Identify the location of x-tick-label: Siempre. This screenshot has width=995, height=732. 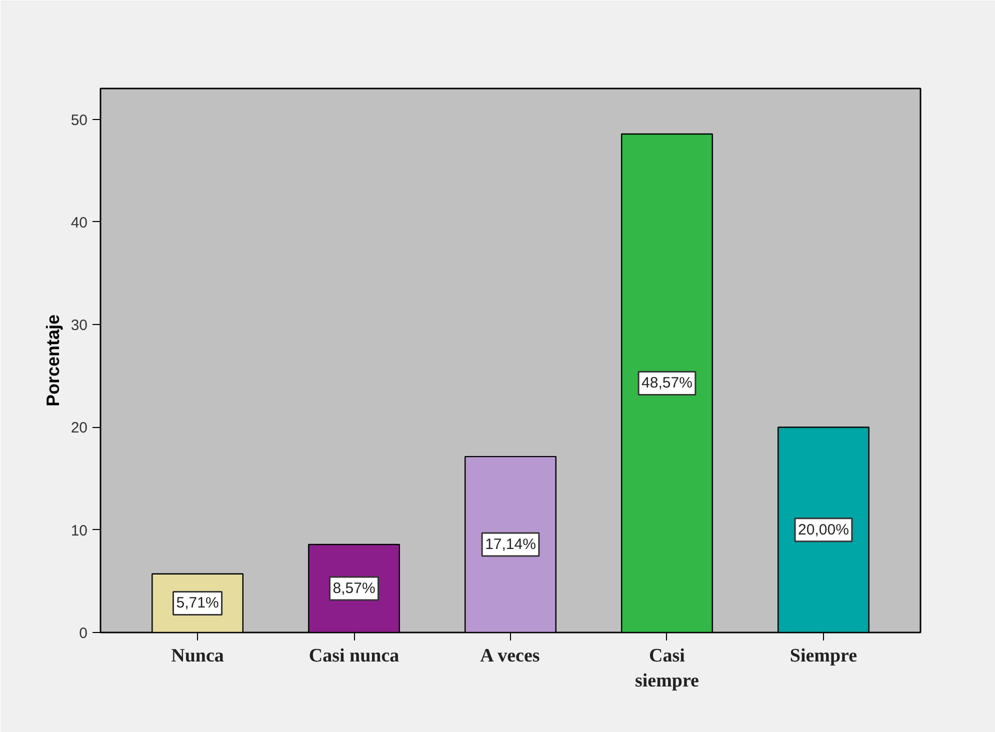
(824, 656).